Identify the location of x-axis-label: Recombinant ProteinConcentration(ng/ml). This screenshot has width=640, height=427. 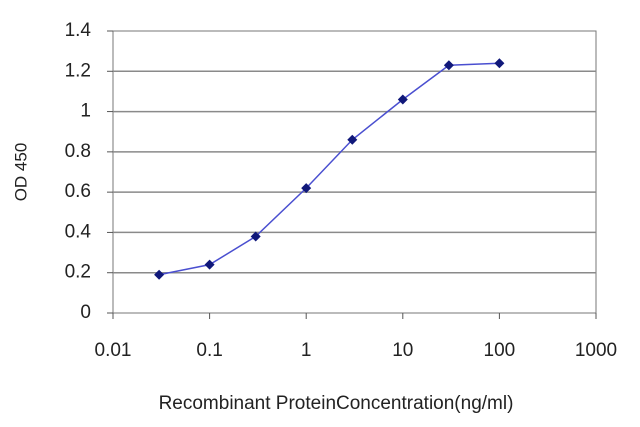
(336, 403).